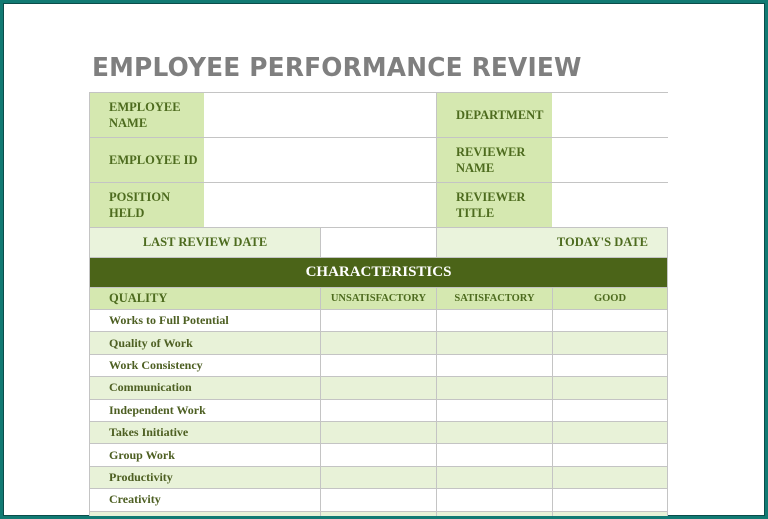 The image size is (768, 519). What do you see at coordinates (320, 160) in the screenshot?
I see `employee-id-field` at bounding box center [320, 160].